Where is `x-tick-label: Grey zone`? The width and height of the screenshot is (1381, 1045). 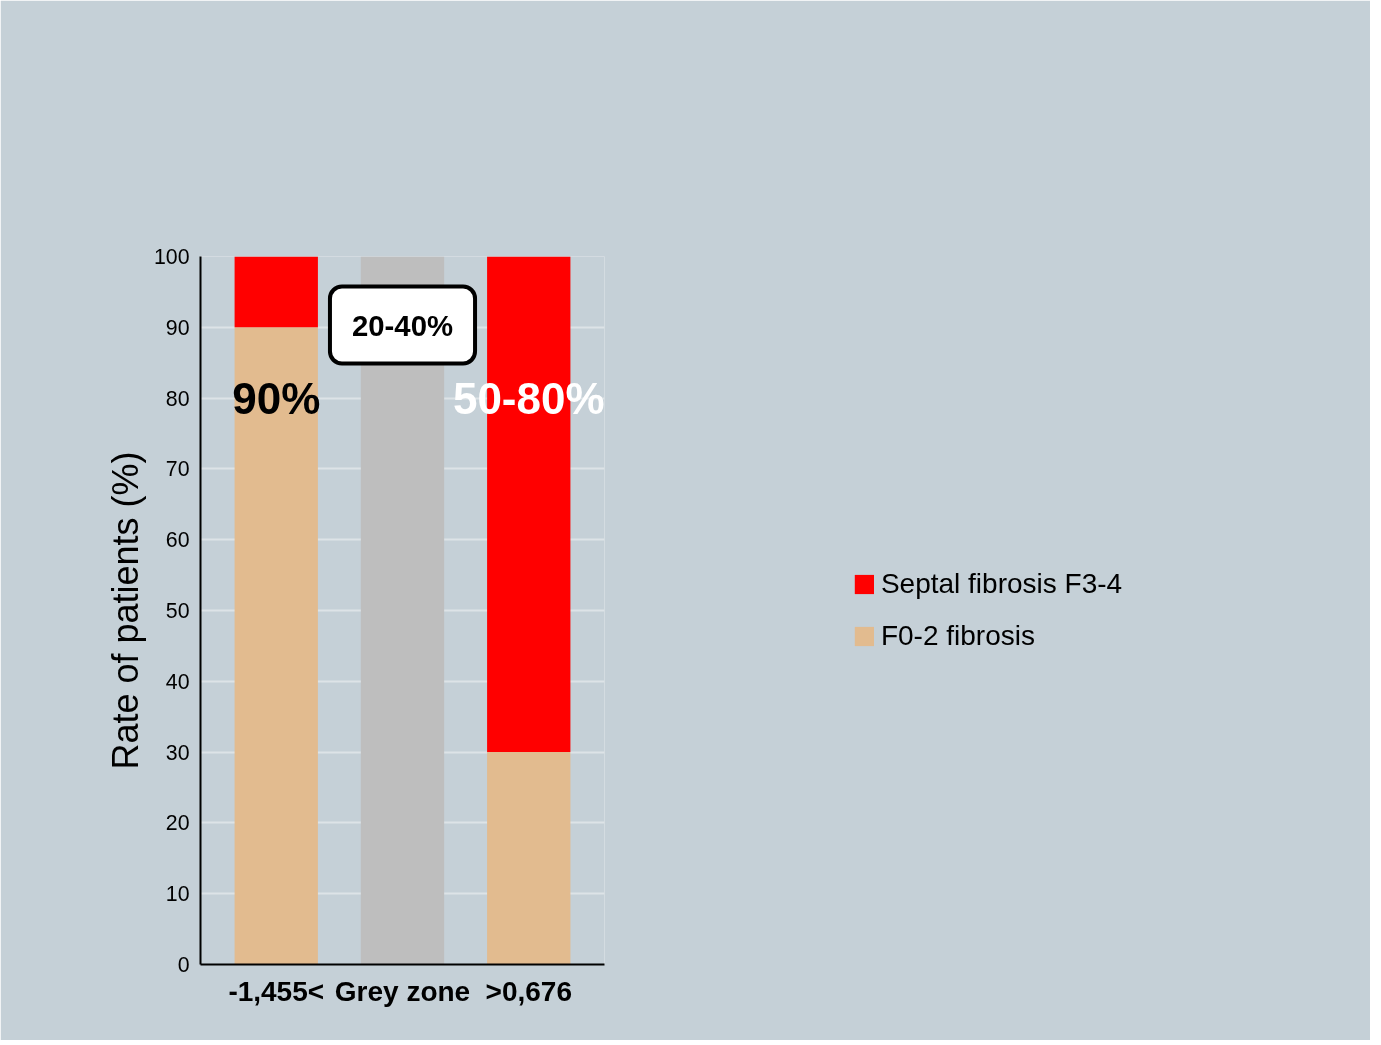
x-tick-label: Grey zone is located at coordinates (402, 991).